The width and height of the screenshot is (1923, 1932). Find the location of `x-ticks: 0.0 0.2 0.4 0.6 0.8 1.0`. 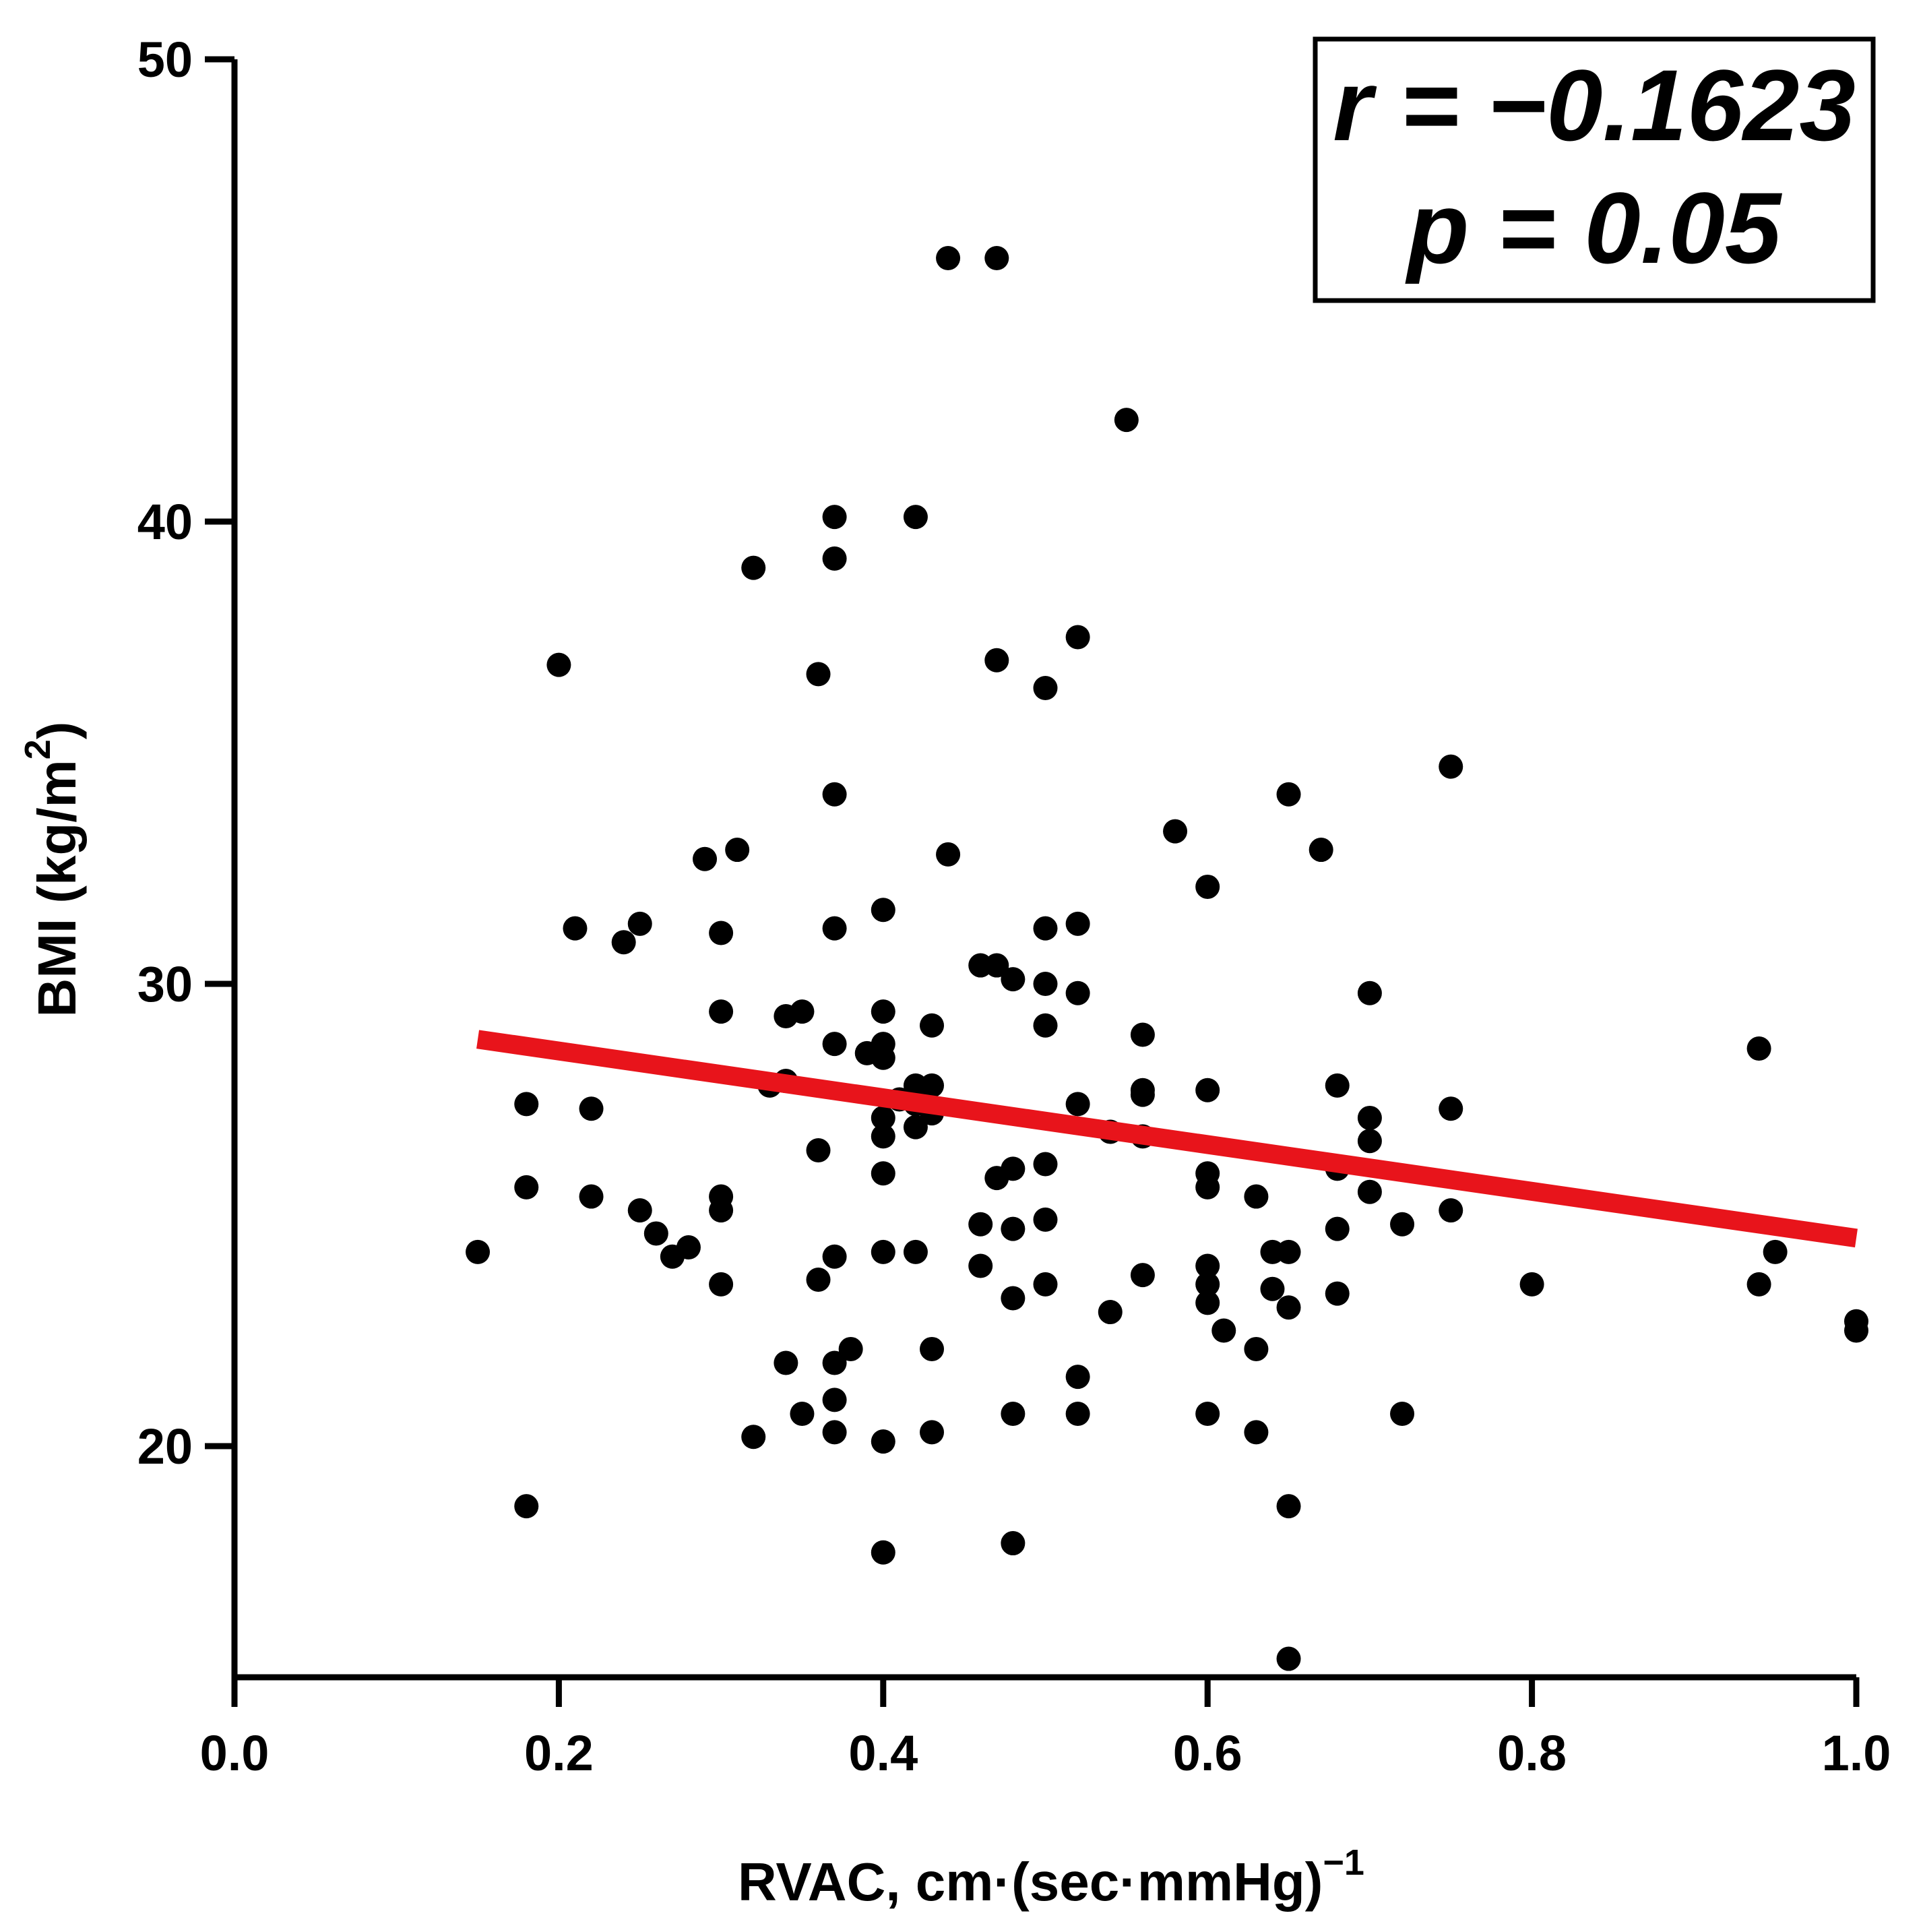

x-ticks: 0.0 0.2 0.4 0.6 0.8 1.0 is located at coordinates (1045, 1729).